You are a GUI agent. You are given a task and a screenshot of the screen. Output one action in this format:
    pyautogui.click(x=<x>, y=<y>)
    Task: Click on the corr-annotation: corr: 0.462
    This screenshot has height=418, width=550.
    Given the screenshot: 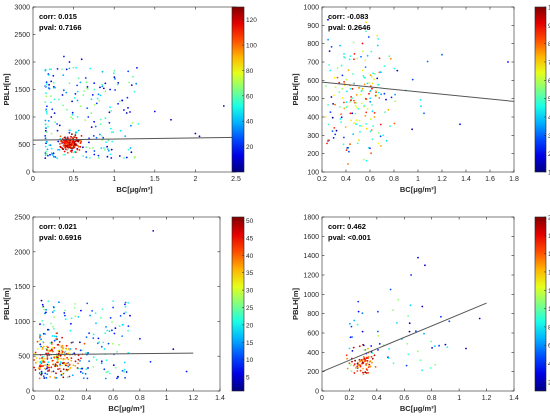 What is the action you would take?
    pyautogui.click(x=347, y=226)
    